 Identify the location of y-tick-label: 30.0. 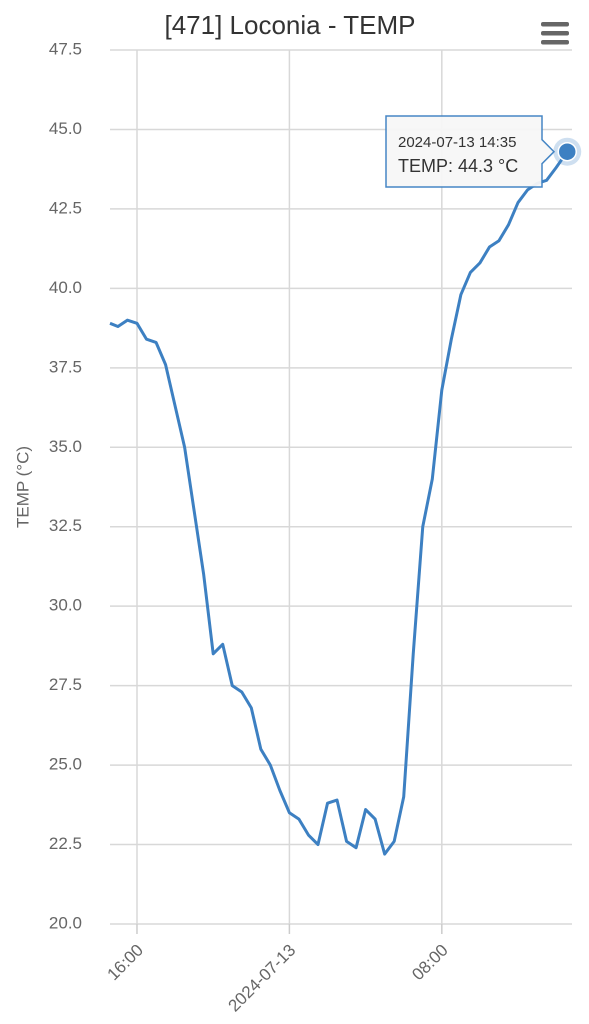
(65, 605).